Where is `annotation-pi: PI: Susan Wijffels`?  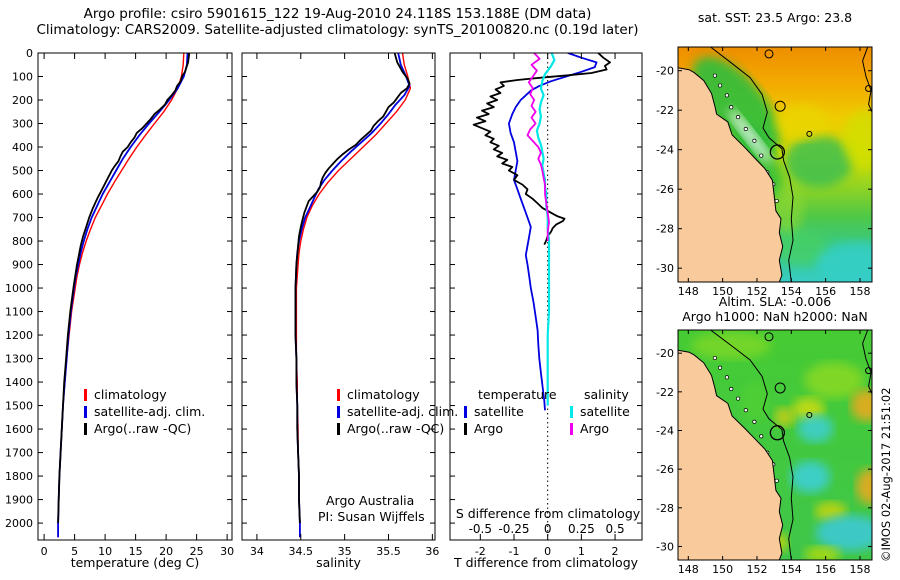 annotation-pi: PI: Susan Wijffels is located at coordinates (371, 516).